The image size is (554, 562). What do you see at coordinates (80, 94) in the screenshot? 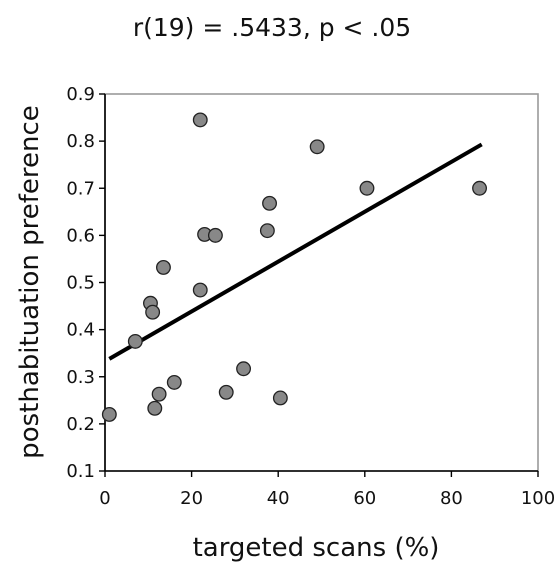
I see `y-tick-label: 0.9` at bounding box center [80, 94].